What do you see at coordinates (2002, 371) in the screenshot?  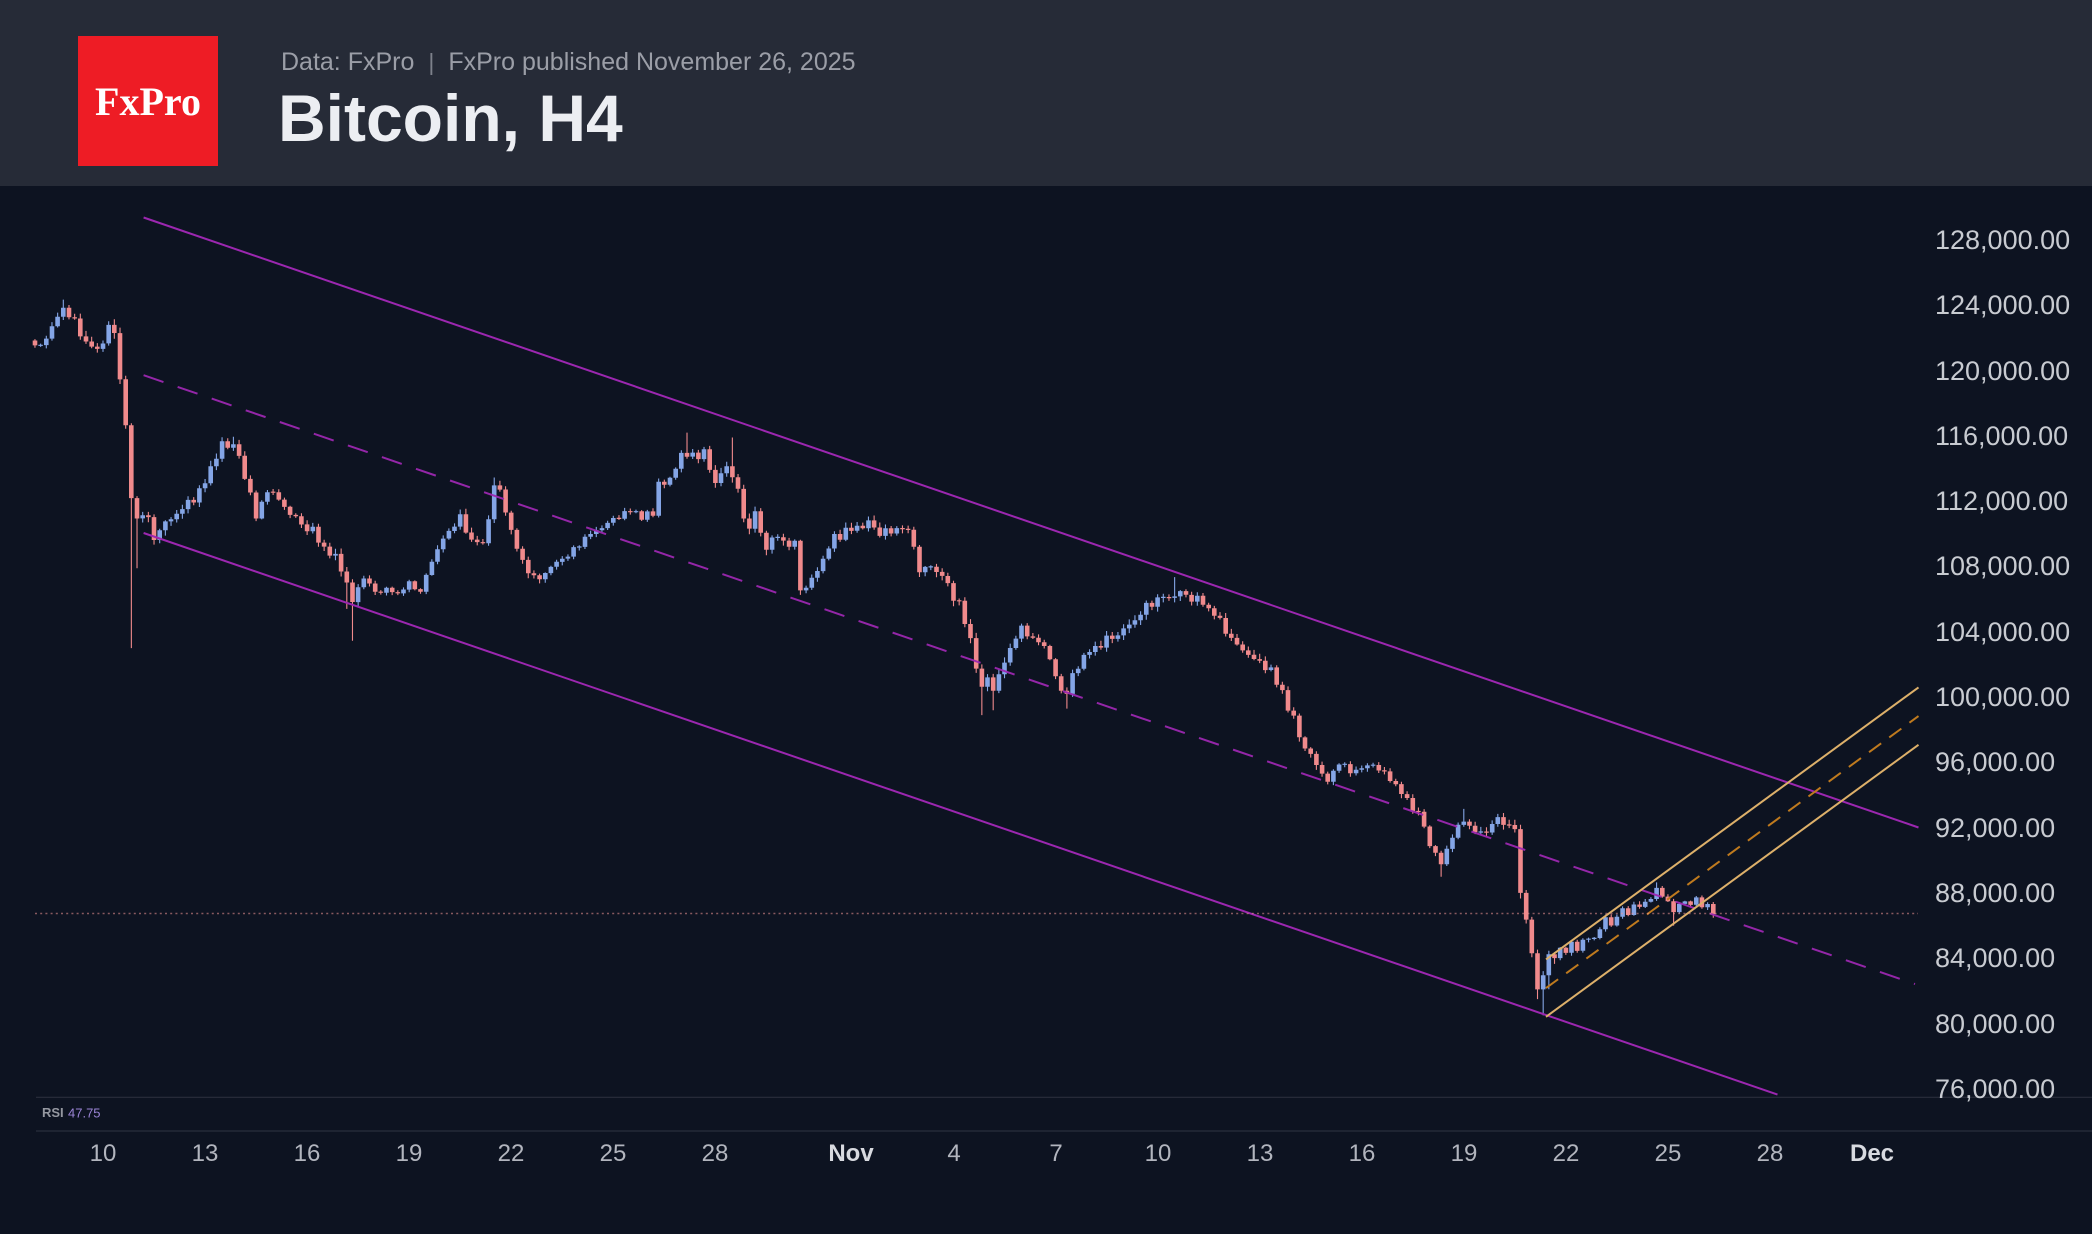 I see `svg-text: 120,000.00` at bounding box center [2002, 371].